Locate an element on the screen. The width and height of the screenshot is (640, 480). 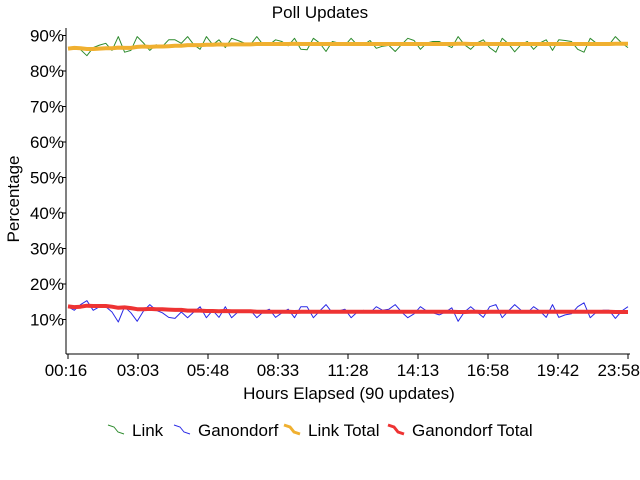
y-tick-label: 10% is located at coordinates (47, 320).